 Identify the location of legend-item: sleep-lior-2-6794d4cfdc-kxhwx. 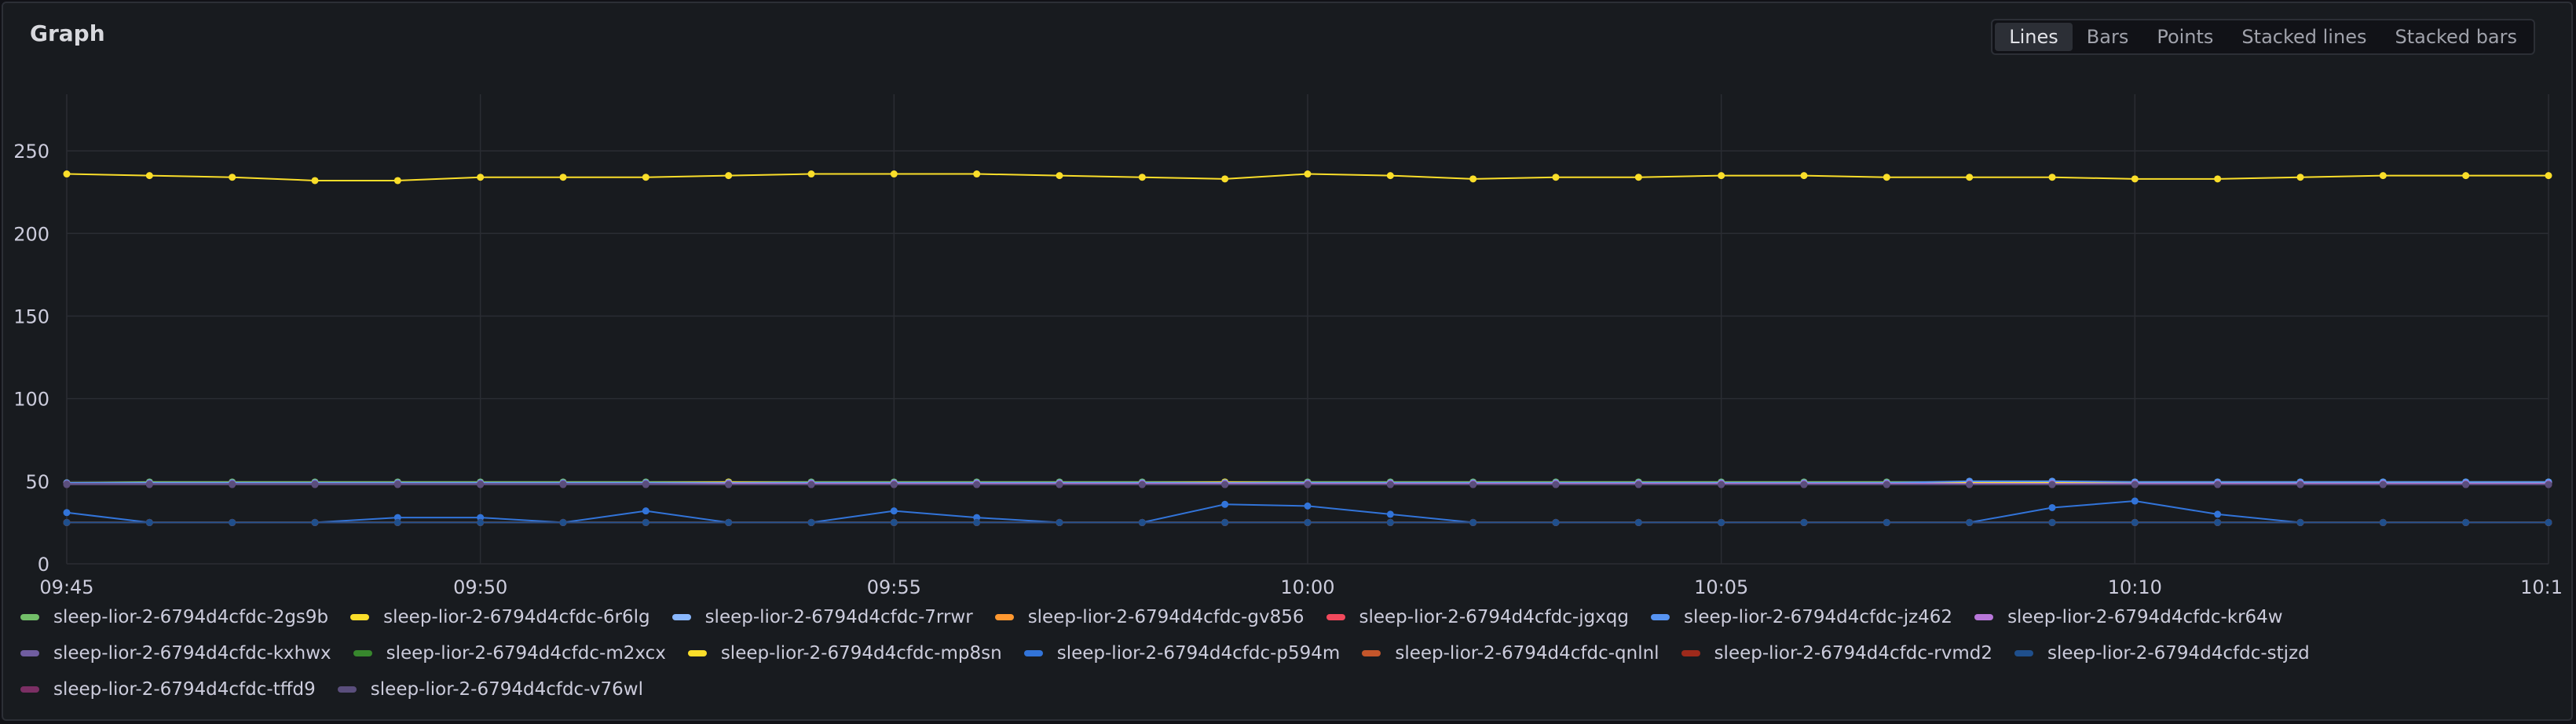
(176, 654).